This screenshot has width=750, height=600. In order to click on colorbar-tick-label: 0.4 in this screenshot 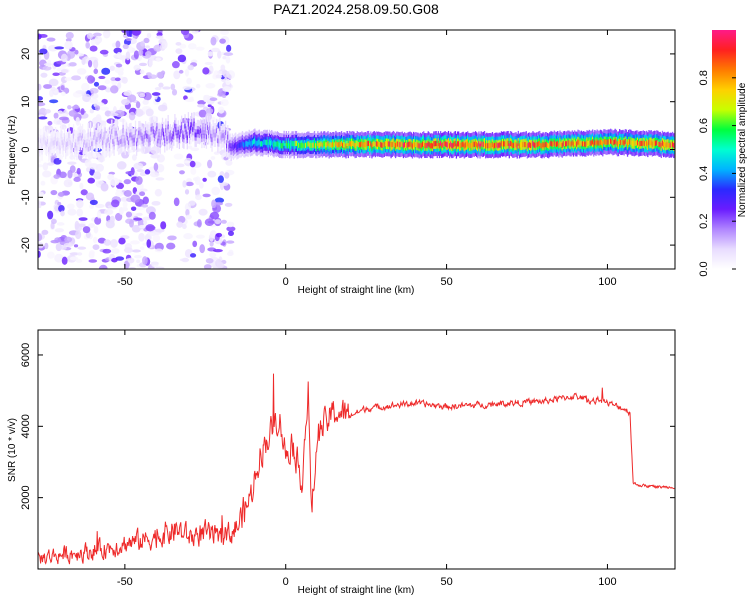, I will do `click(704, 173)`.